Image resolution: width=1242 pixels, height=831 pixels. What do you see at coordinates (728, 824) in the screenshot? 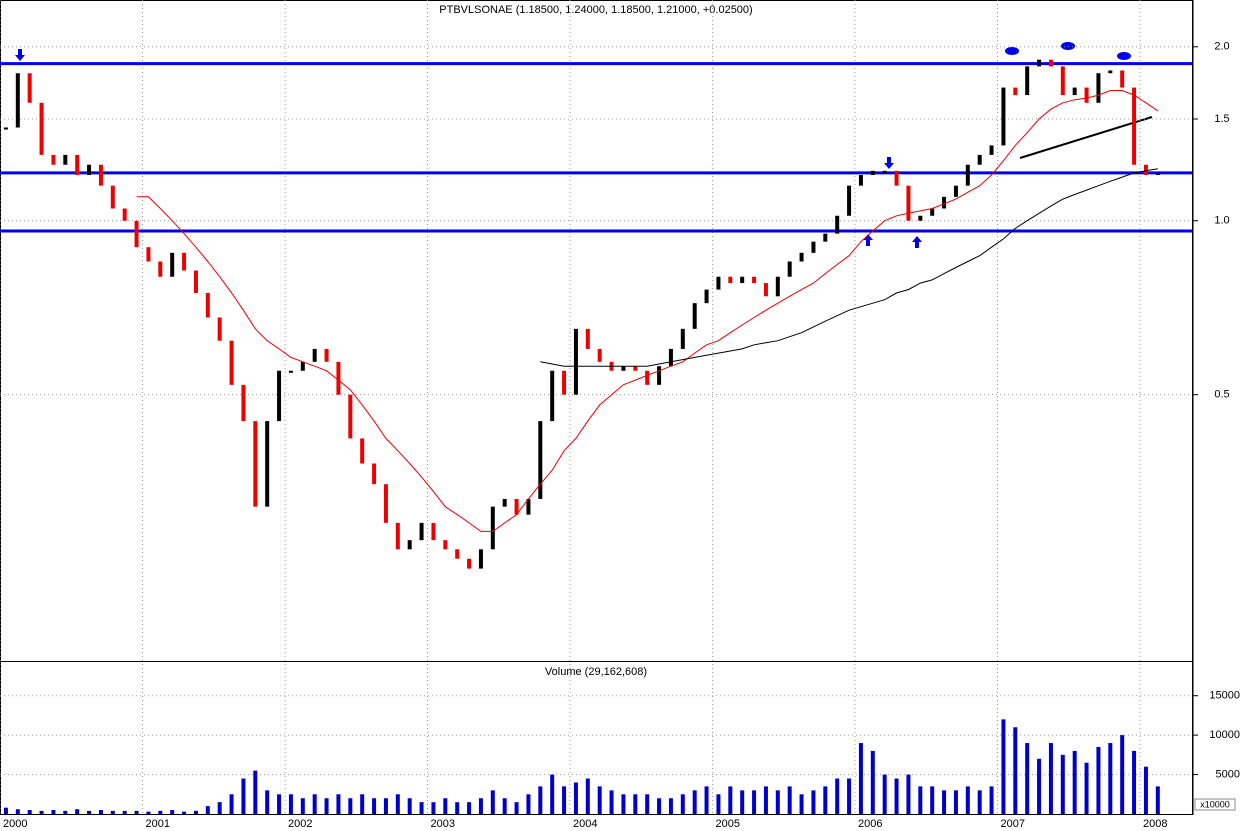
I see `x-tick-label: 2005` at bounding box center [728, 824].